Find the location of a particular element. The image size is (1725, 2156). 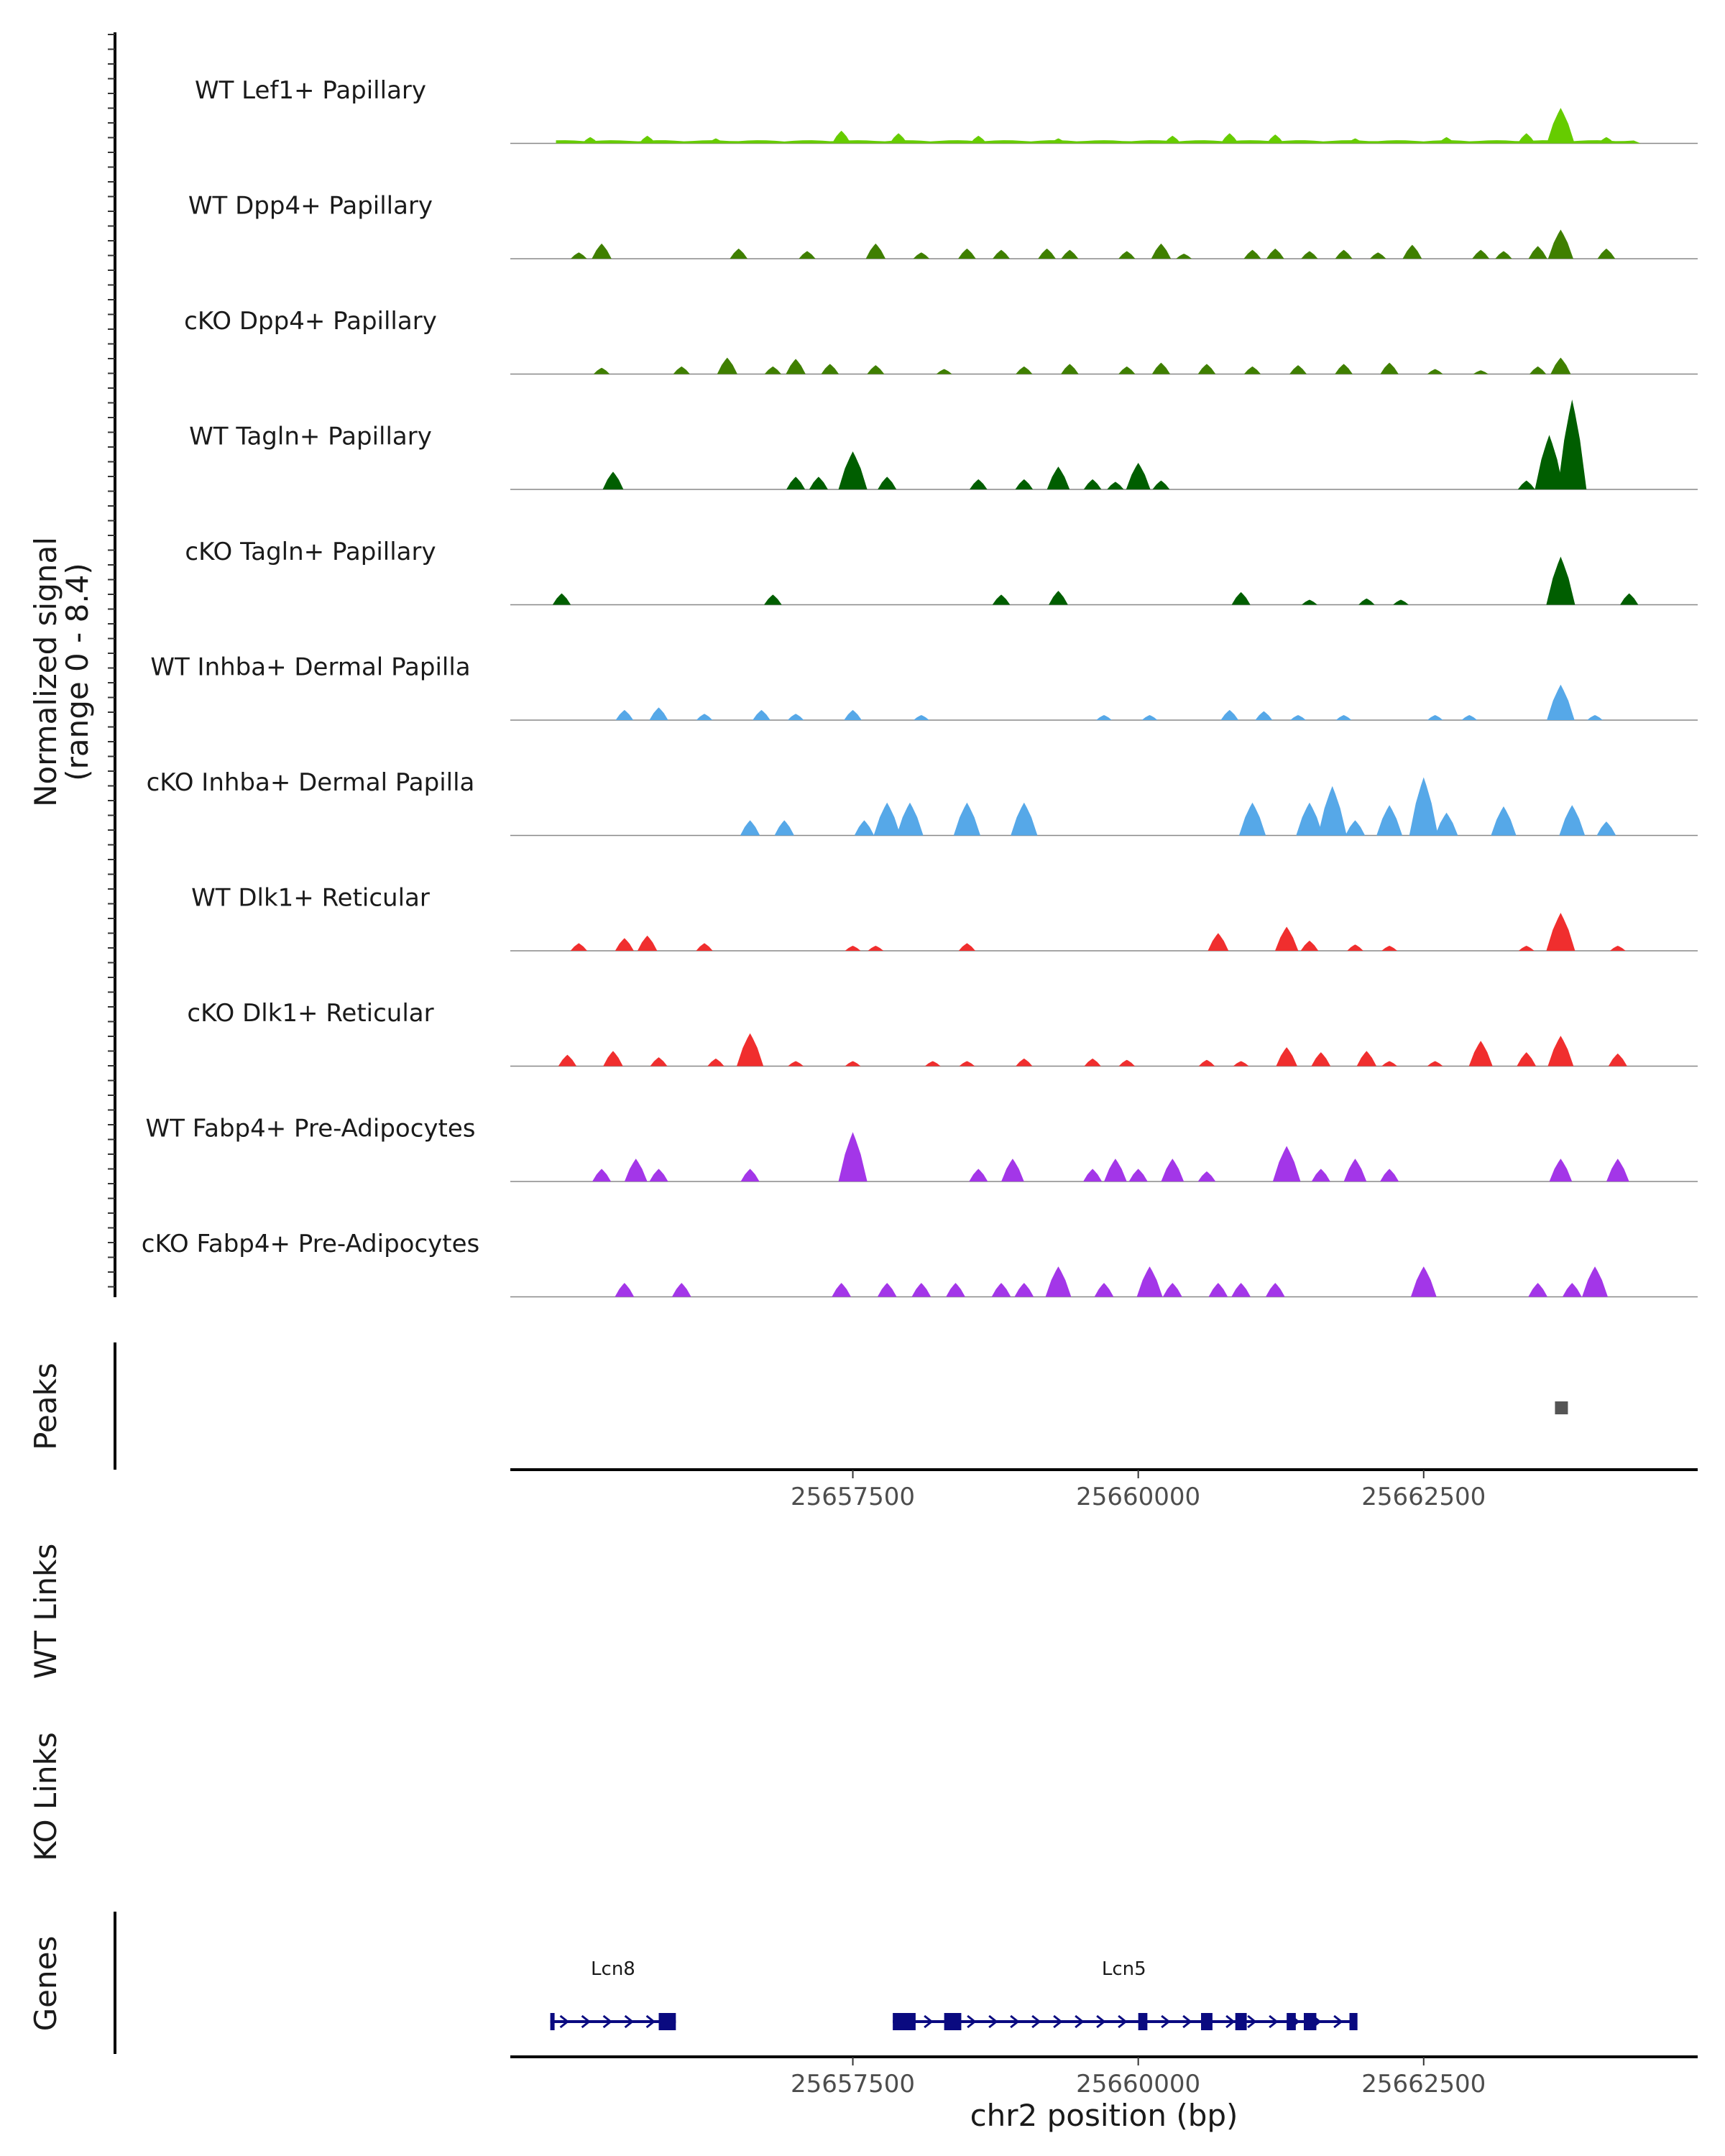

coverage-track: cKO Inhba+ Dermal Papilla is located at coordinates (922, 802).